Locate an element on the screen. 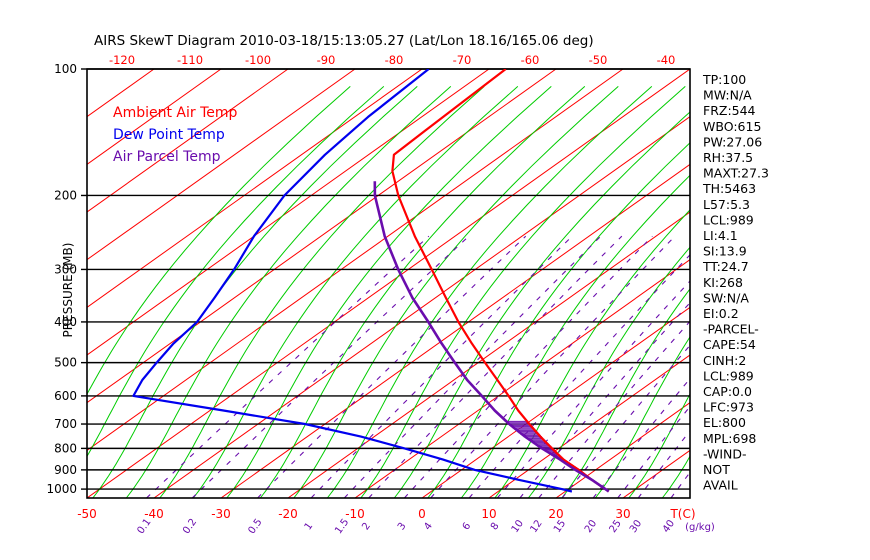  bottom-temp-tick-label: 0 is located at coordinates (422, 514).